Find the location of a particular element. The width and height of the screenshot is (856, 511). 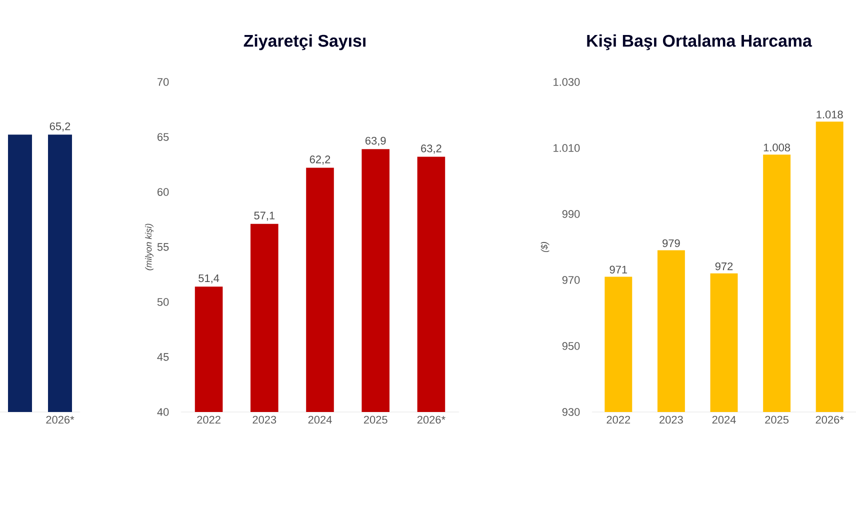

data-label: 62,2 is located at coordinates (320, 160).